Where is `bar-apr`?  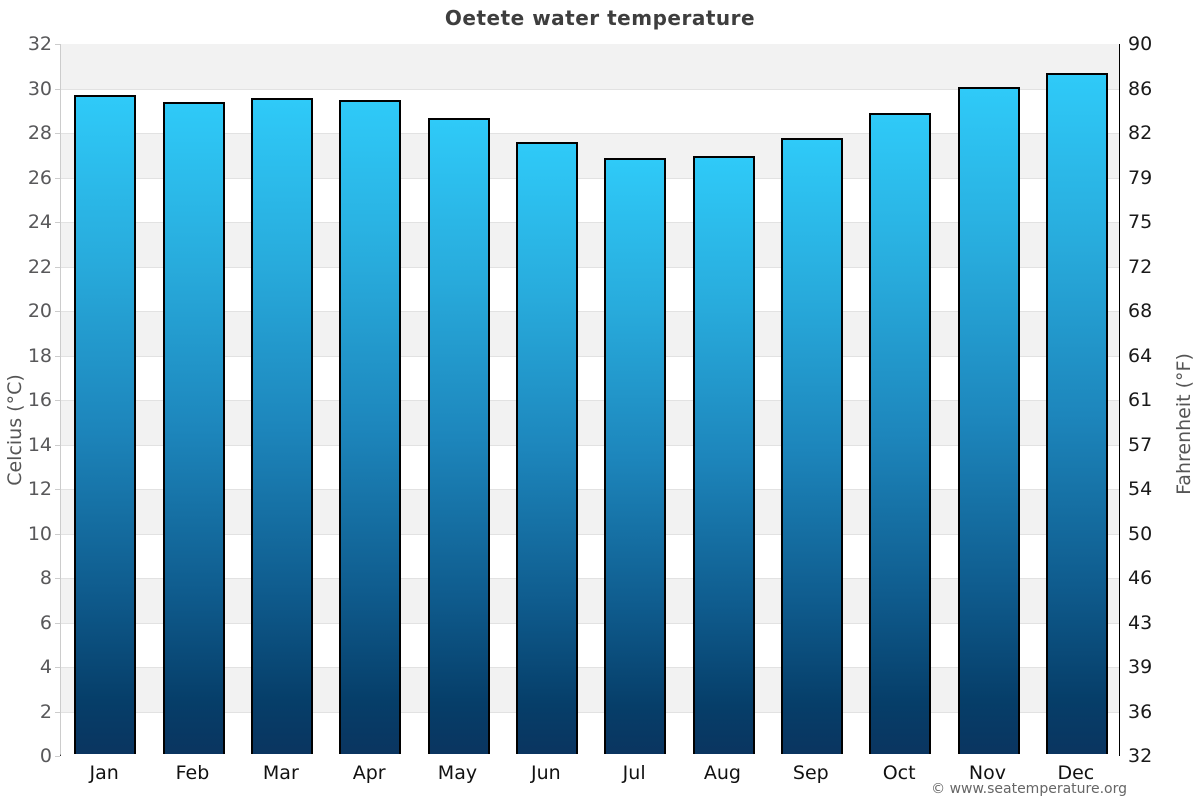 bar-apr is located at coordinates (370, 426).